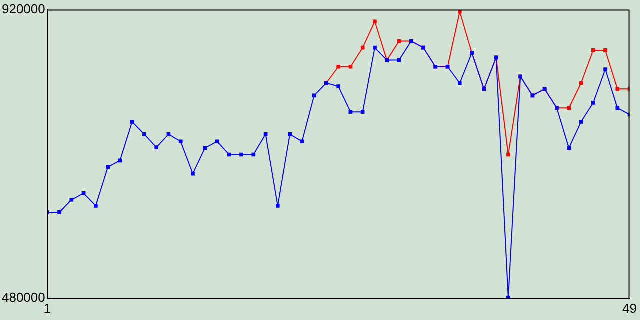 This screenshot has width=640, height=320. Describe the element at coordinates (24, 297) in the screenshot. I see `y-tick-label: 480000` at that location.